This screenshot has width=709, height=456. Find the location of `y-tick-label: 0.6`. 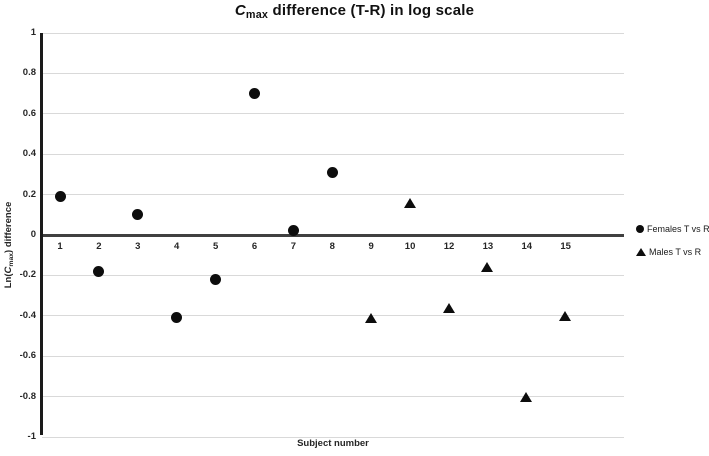

y-tick-label: 0.6 is located at coordinates (29, 113).